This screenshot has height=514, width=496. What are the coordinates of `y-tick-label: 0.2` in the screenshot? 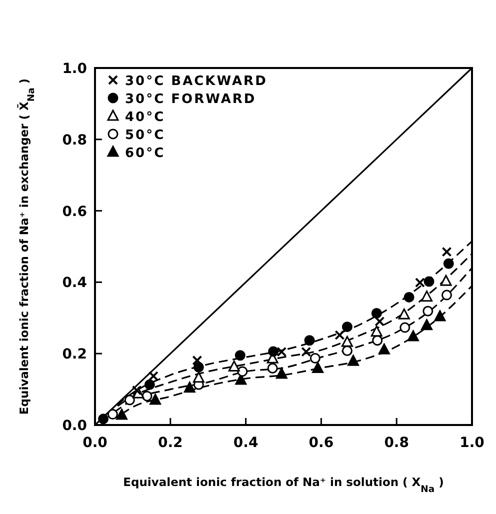 It's located at (74, 354).